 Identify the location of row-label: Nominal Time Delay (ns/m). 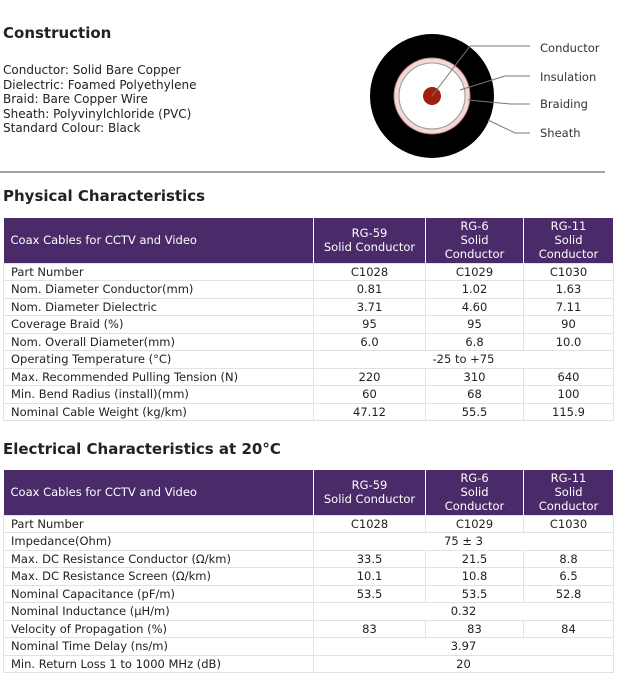
(158, 646).